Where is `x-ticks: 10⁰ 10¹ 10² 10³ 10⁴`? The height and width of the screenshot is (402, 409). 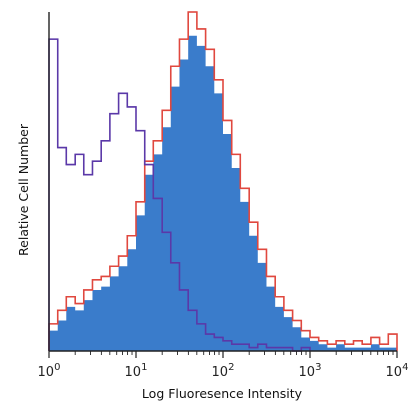
x-ticks: 10⁰ 10¹ 10² 10³ 10⁴ is located at coordinates (223, 365).